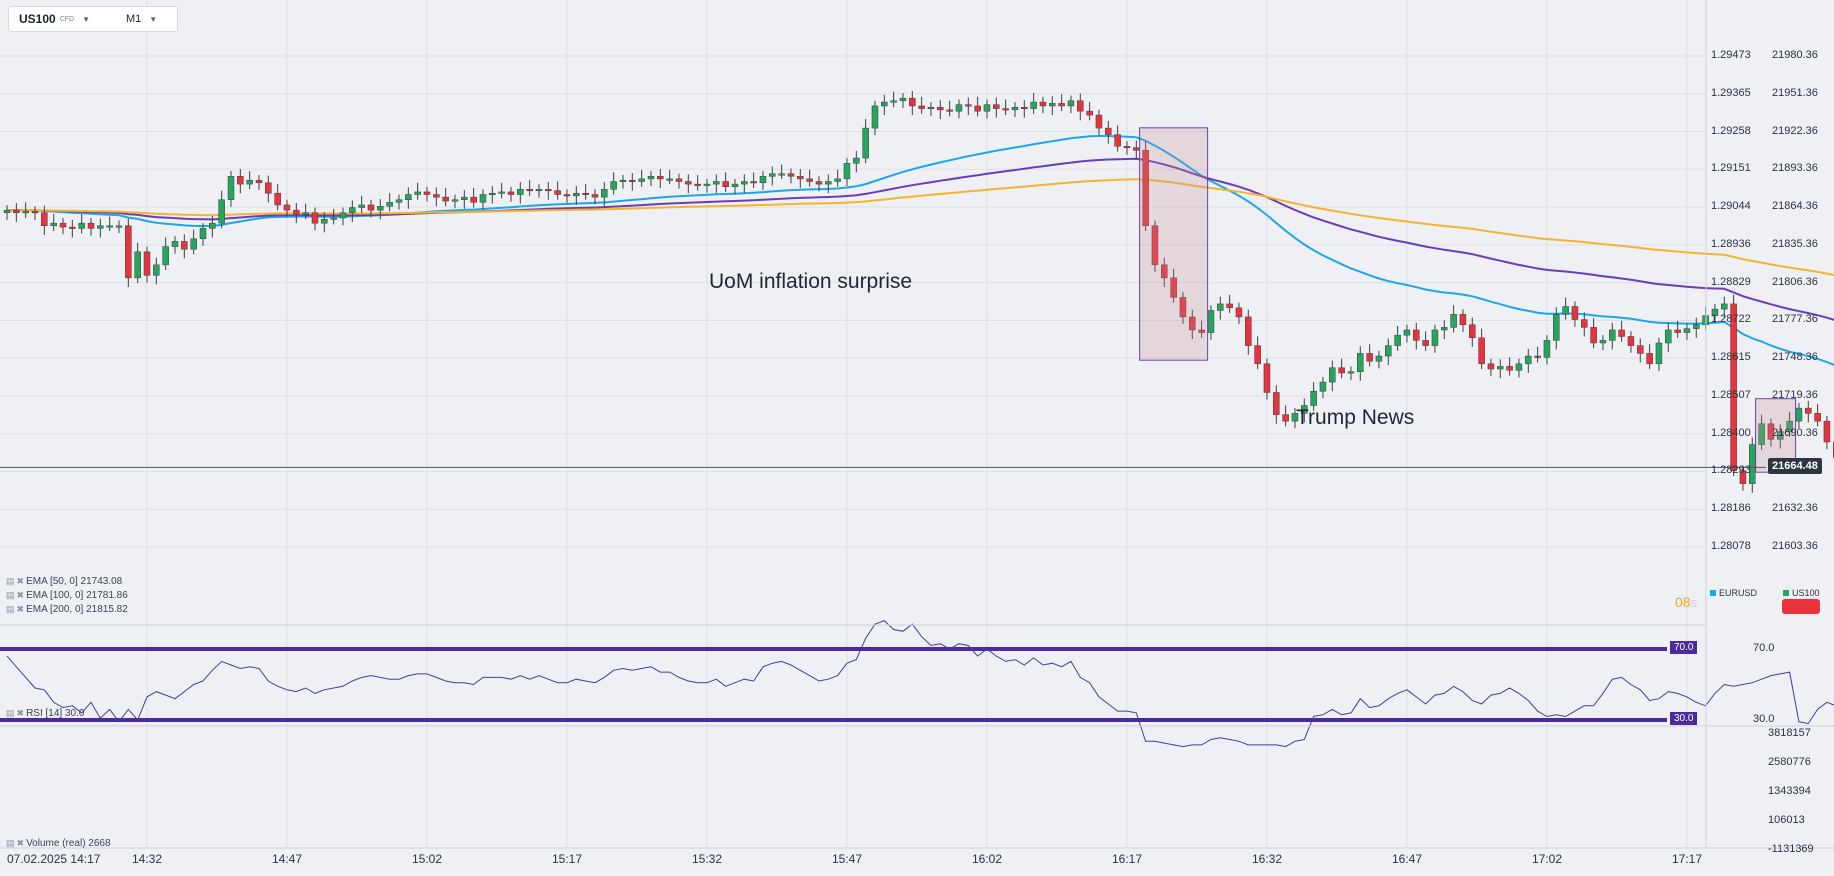  I want to click on right-price-tick: 21893.36, so click(1795, 168).